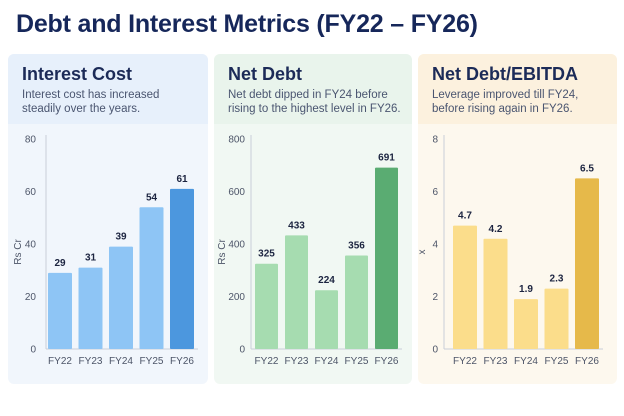  Describe the element at coordinates (296, 225) in the screenshot. I see `data-label: 433` at that location.